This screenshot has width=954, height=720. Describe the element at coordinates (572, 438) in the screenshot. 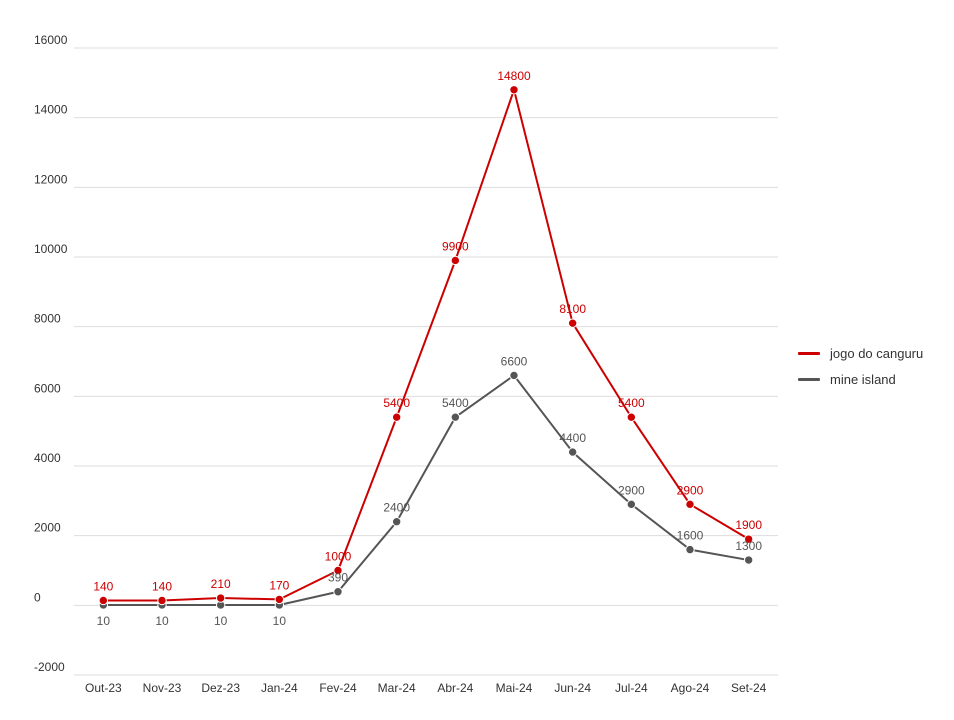

I see `data-label: 4400` at that location.